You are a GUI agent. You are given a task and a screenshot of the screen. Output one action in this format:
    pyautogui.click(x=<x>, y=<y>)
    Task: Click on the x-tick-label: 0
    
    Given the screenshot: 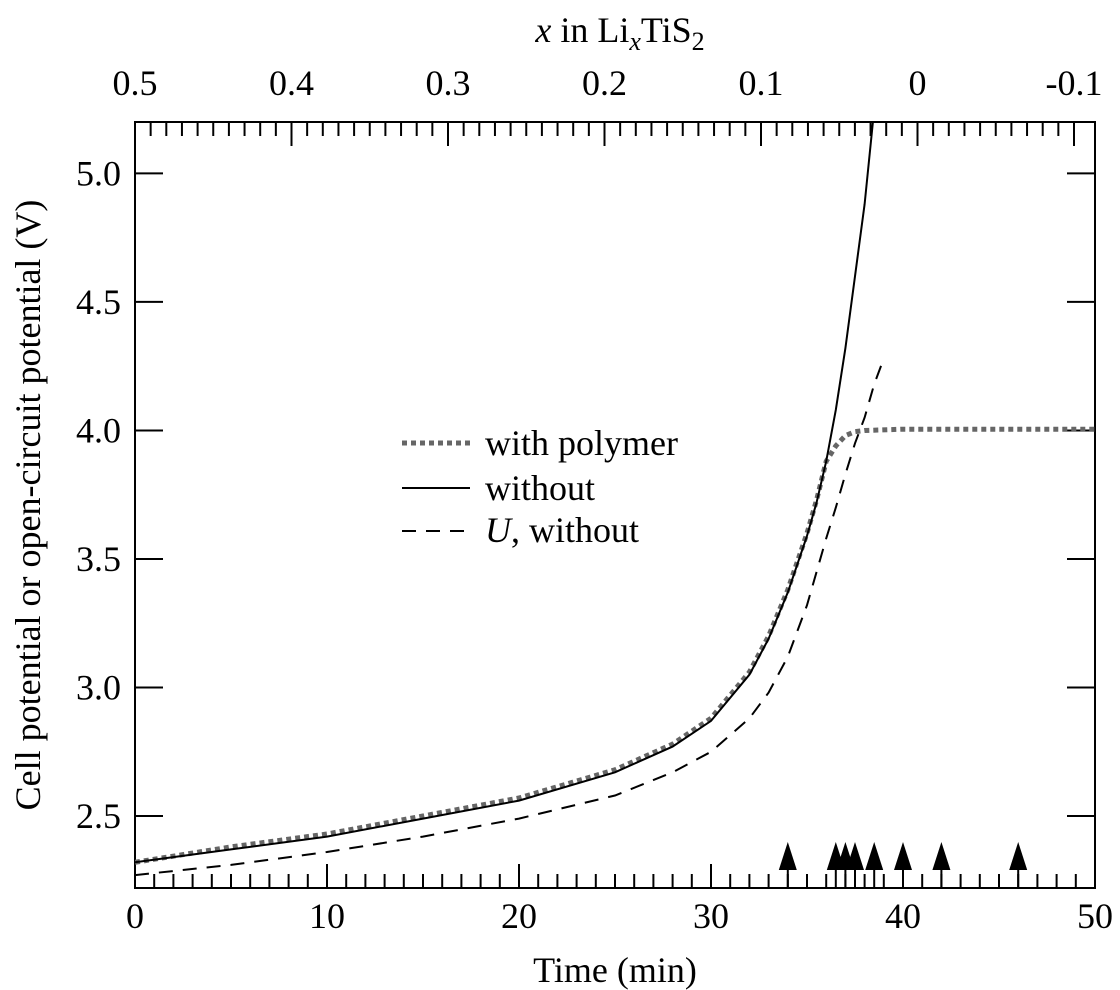 What is the action you would take?
    pyautogui.click(x=135, y=916)
    